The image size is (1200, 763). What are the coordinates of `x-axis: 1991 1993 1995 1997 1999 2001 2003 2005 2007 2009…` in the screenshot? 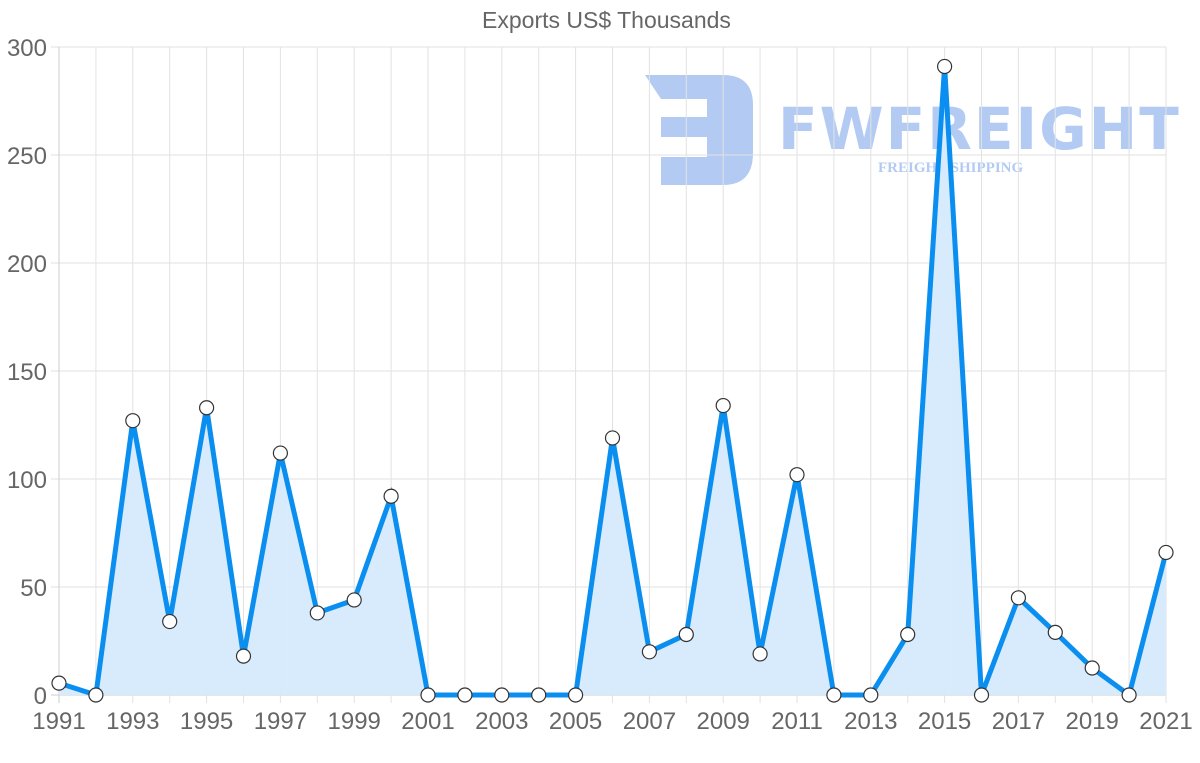 It's located at (612, 721).